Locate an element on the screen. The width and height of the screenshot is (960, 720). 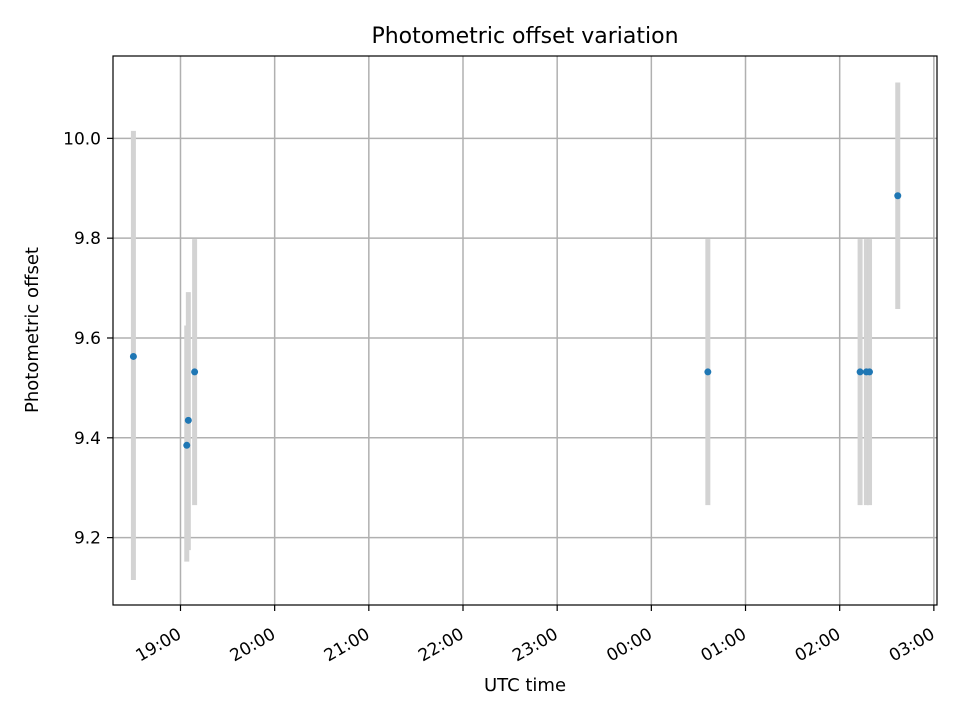
y-axis-ticks: 9.2 9.4 9.6 9.8 10.0 is located at coordinates (88, 339).